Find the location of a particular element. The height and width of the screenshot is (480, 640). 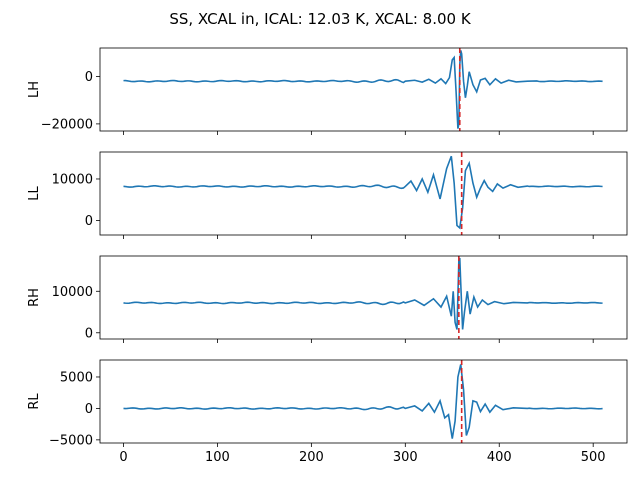

x-tick-label: 400 is located at coordinates (499, 457).